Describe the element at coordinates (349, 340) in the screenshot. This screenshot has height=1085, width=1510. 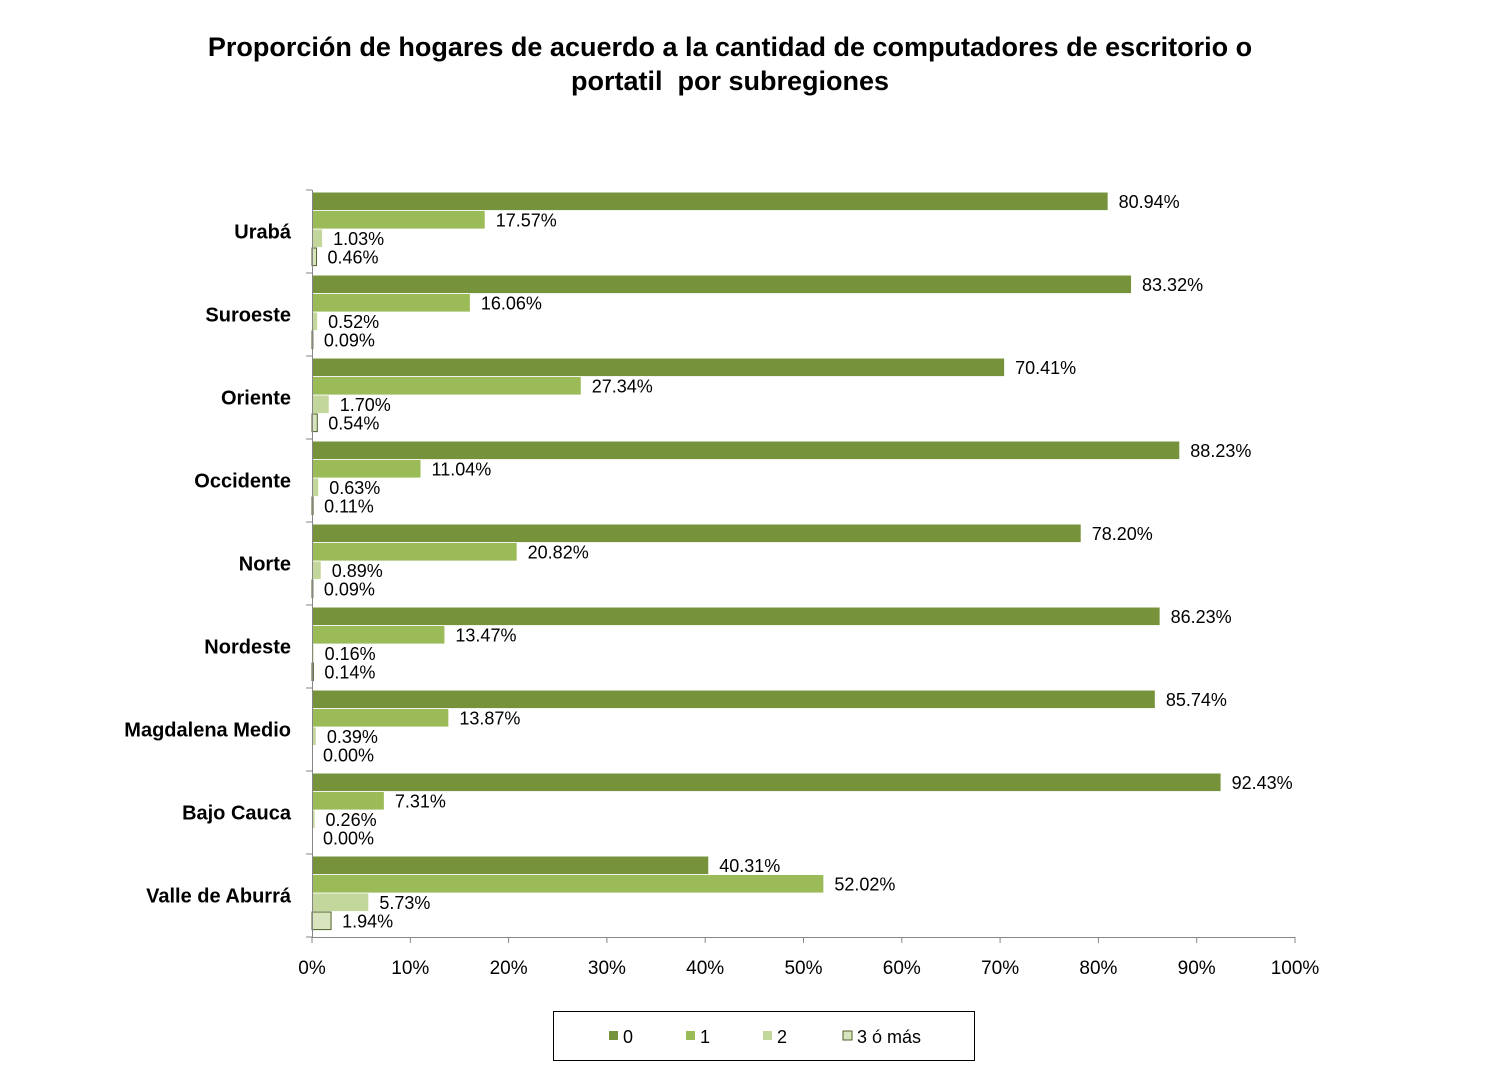
I see `data-label-2-series-4: 0.09%` at that location.